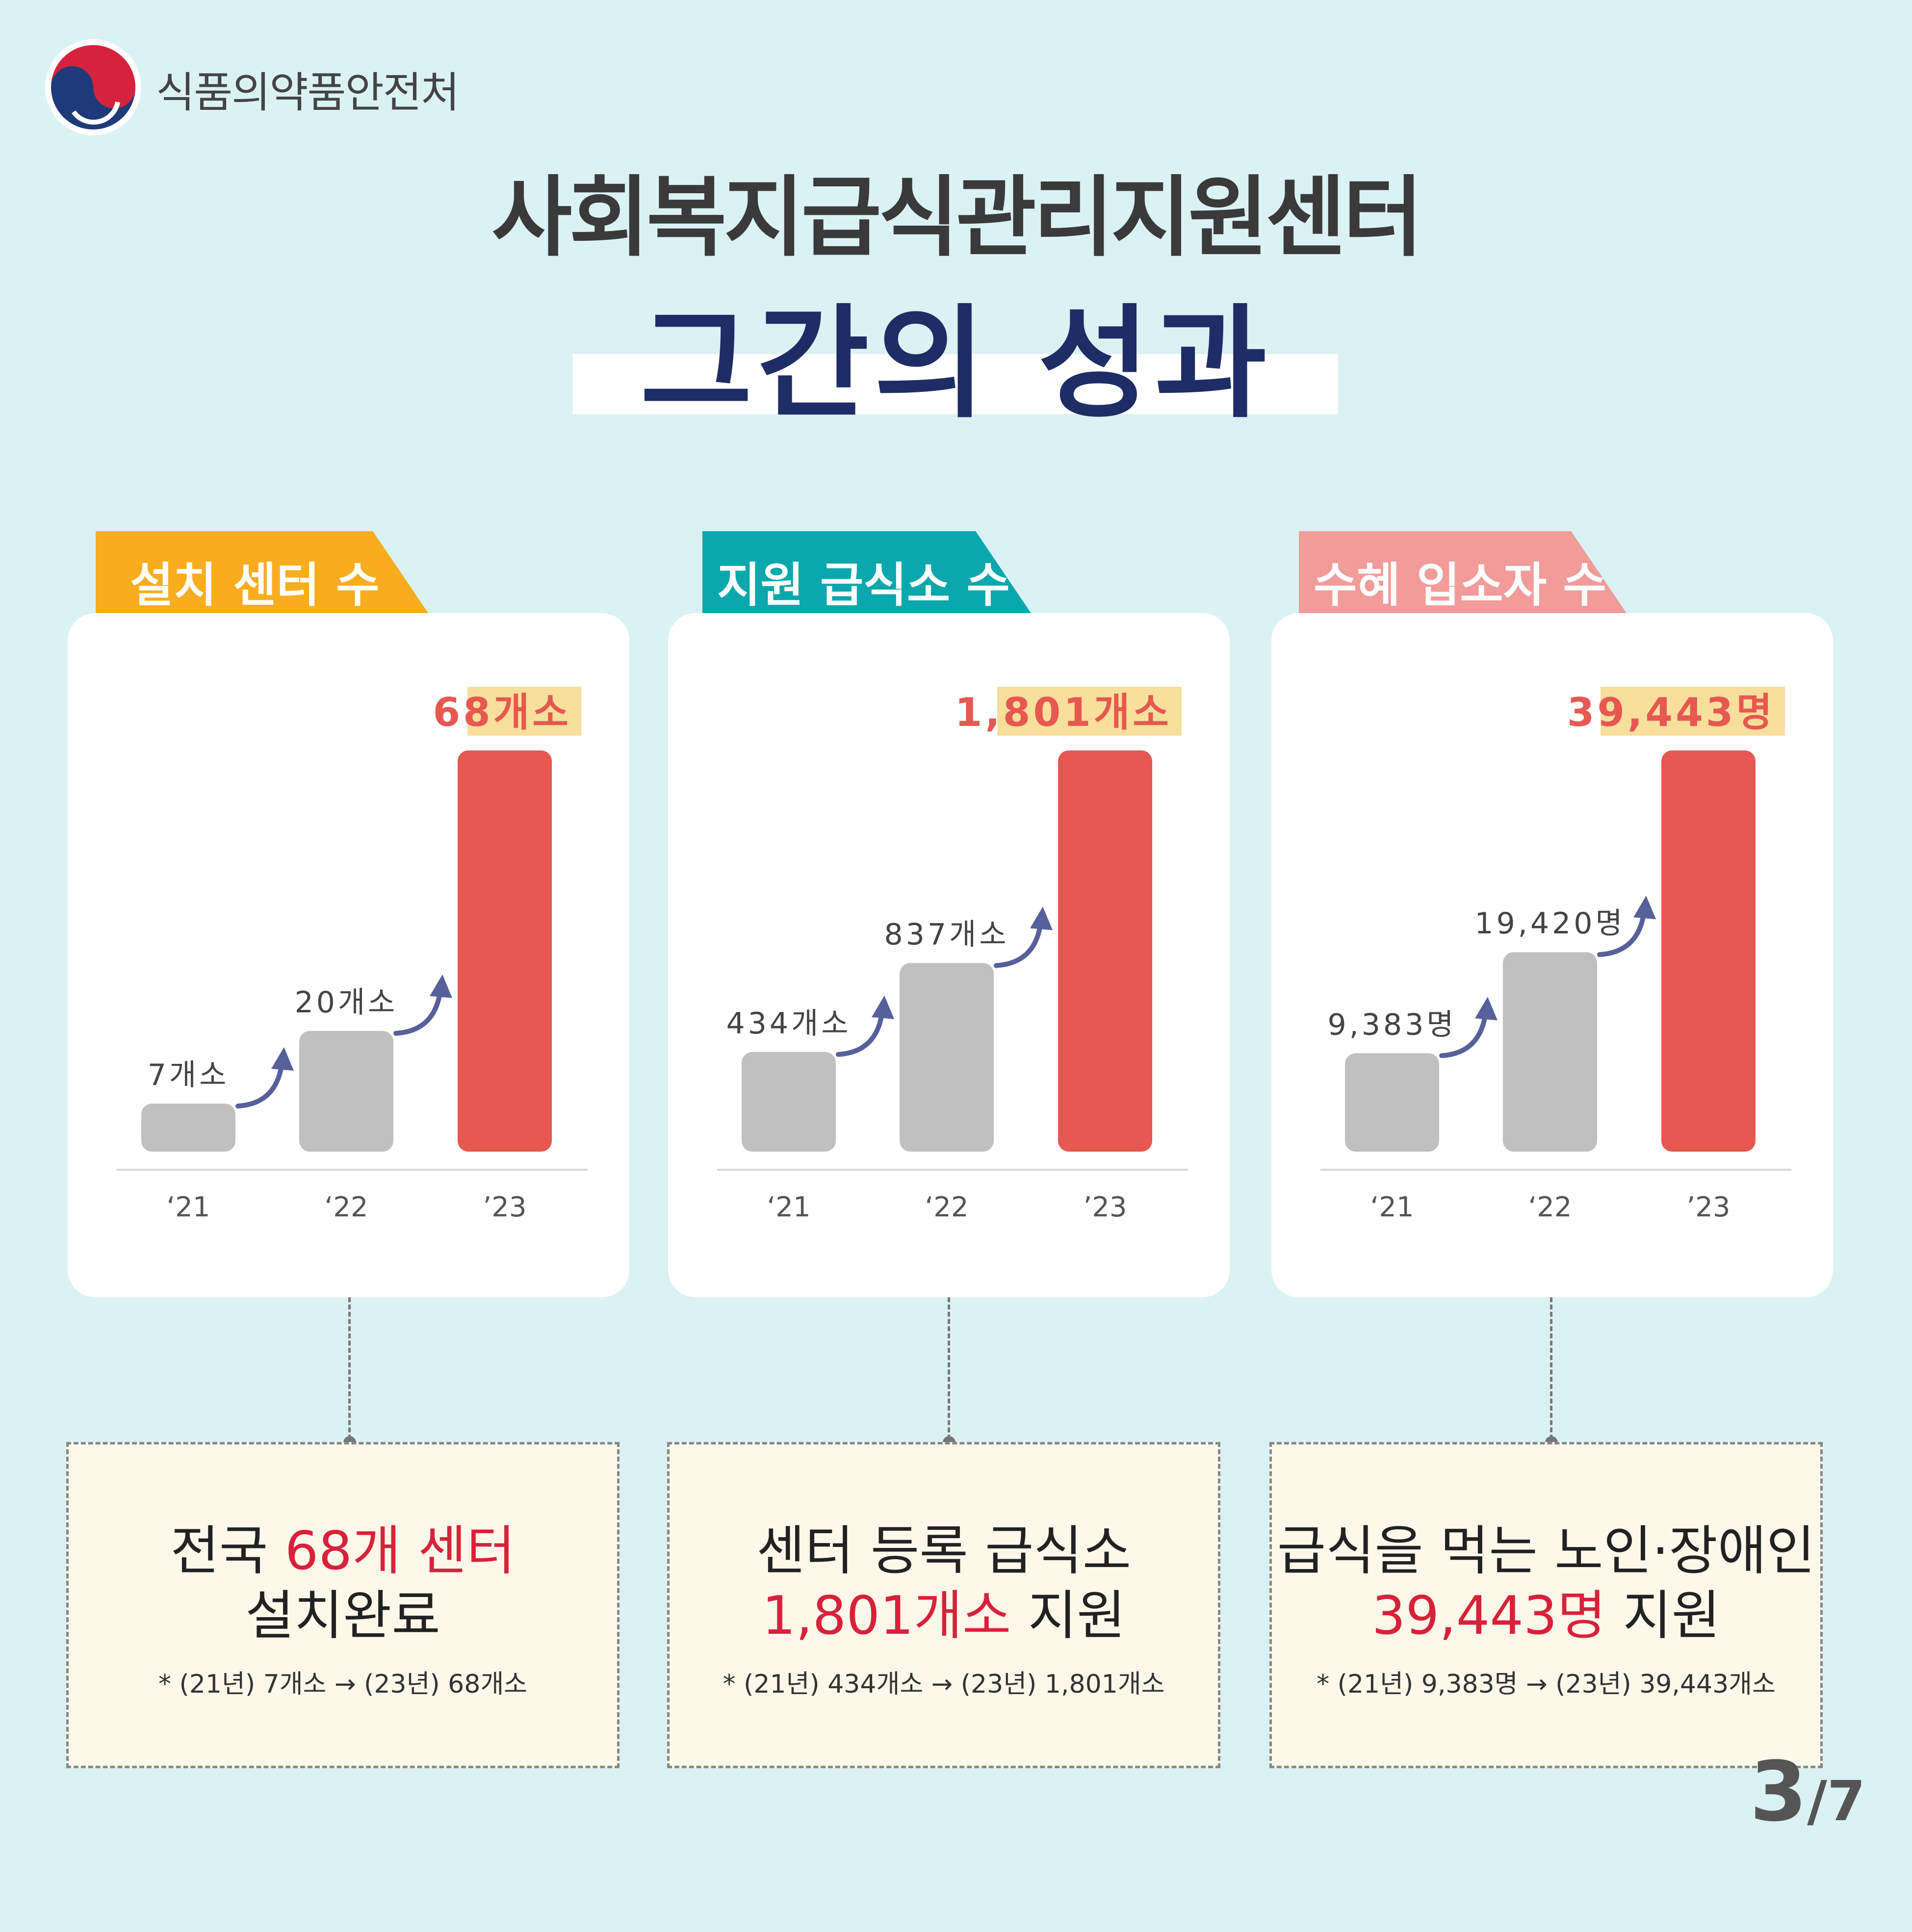  What do you see at coordinates (189, 1075) in the screenshot?
I see `data-label: 7개소` at bounding box center [189, 1075].